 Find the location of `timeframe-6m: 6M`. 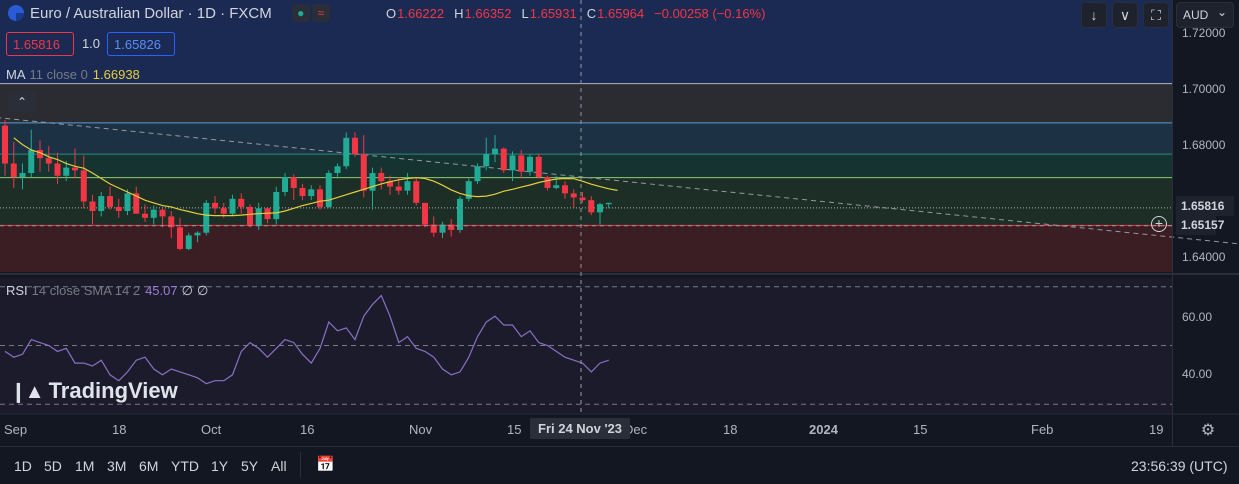

timeframe-6m: 6M is located at coordinates (149, 466).